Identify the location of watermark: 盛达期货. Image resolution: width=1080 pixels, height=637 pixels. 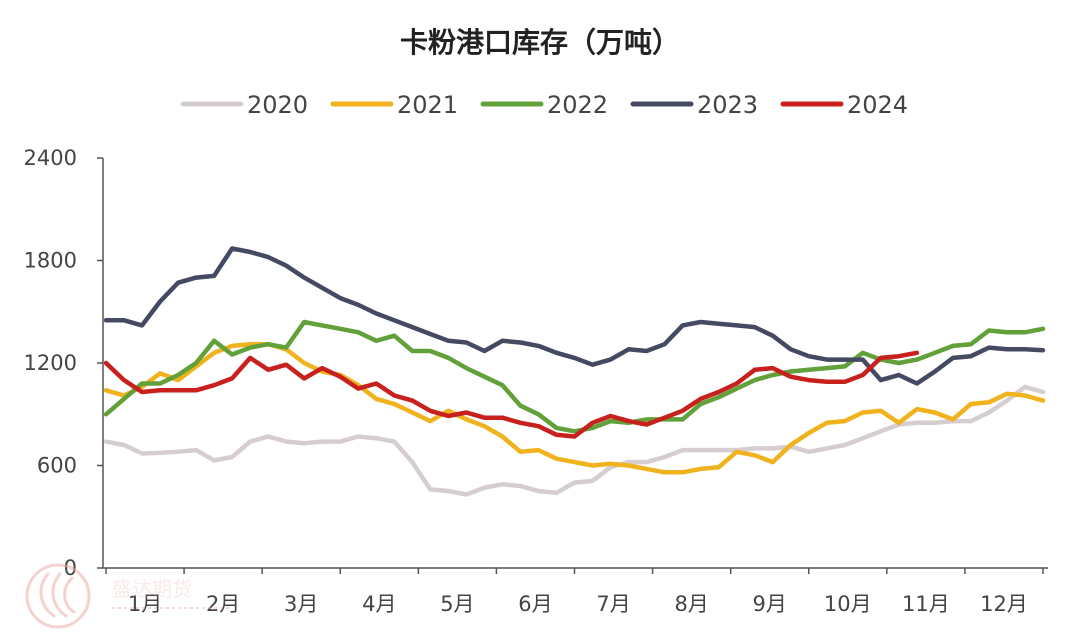
(128, 596).